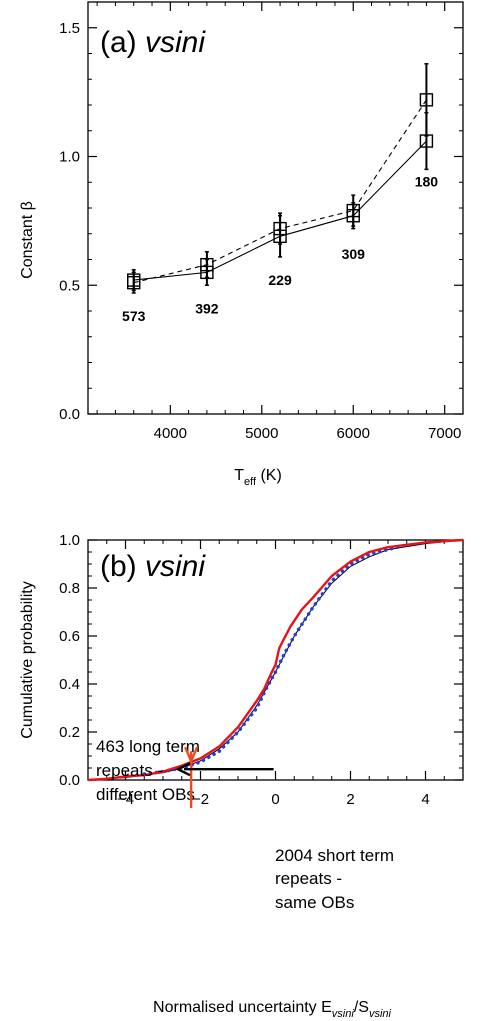 This screenshot has height=1021, width=492. I want to click on panel-b-arrows, so click(224, 777).